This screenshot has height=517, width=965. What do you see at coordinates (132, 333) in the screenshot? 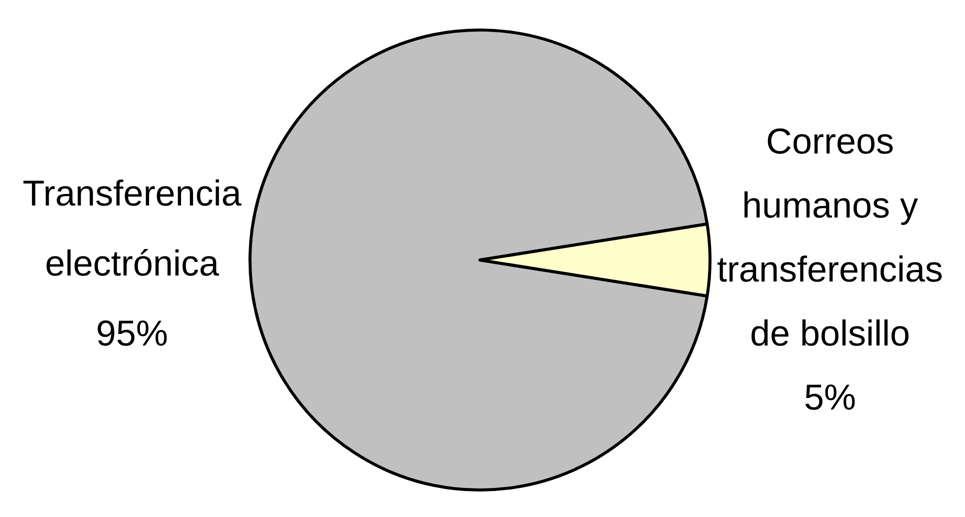
I see `data-label: 95%` at bounding box center [132, 333].